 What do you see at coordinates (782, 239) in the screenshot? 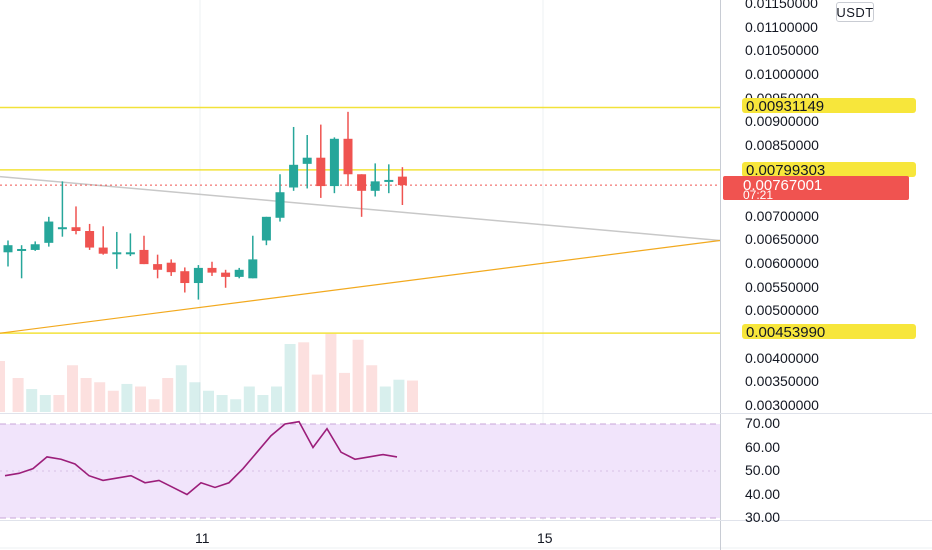
I see `price-tick-label: 0.00650000` at bounding box center [782, 239].